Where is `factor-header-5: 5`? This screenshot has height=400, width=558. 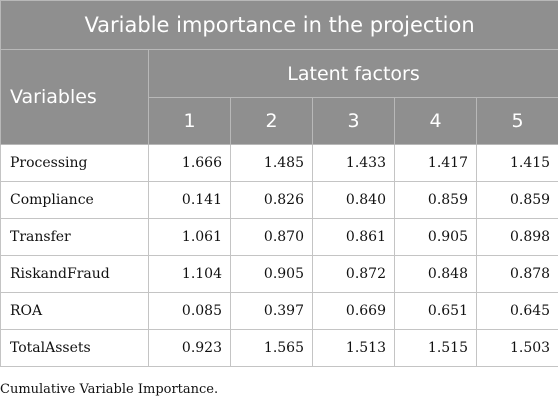 factor-header-5: 5 is located at coordinates (516, 121).